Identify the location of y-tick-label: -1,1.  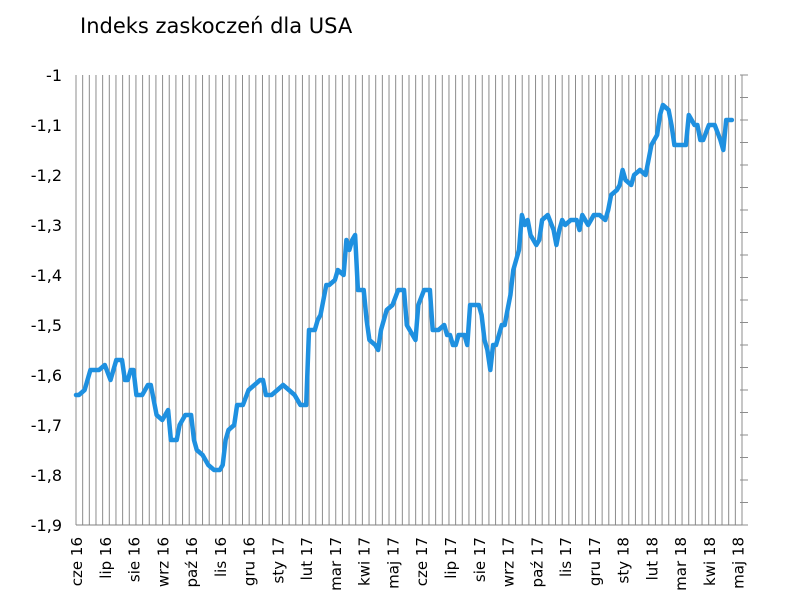
(46, 125).